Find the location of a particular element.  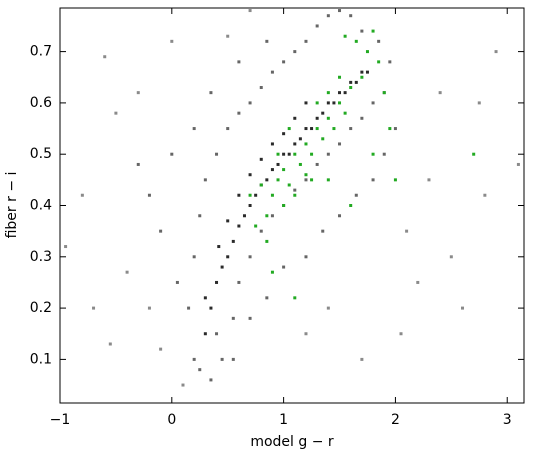

y-tick-label: 0.7 is located at coordinates (41, 52).